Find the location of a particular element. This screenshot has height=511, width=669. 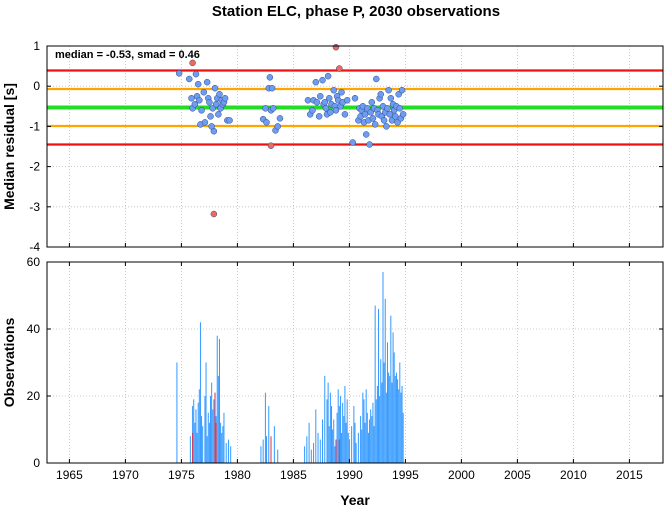

x-tick-label: 1965 is located at coordinates (69, 475).